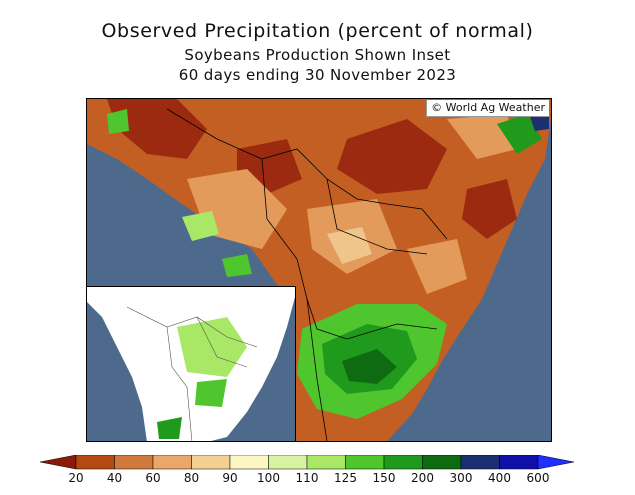 Image resolution: width=635 pixels, height=495 pixels. I want to click on inset-canvas, so click(191, 364).